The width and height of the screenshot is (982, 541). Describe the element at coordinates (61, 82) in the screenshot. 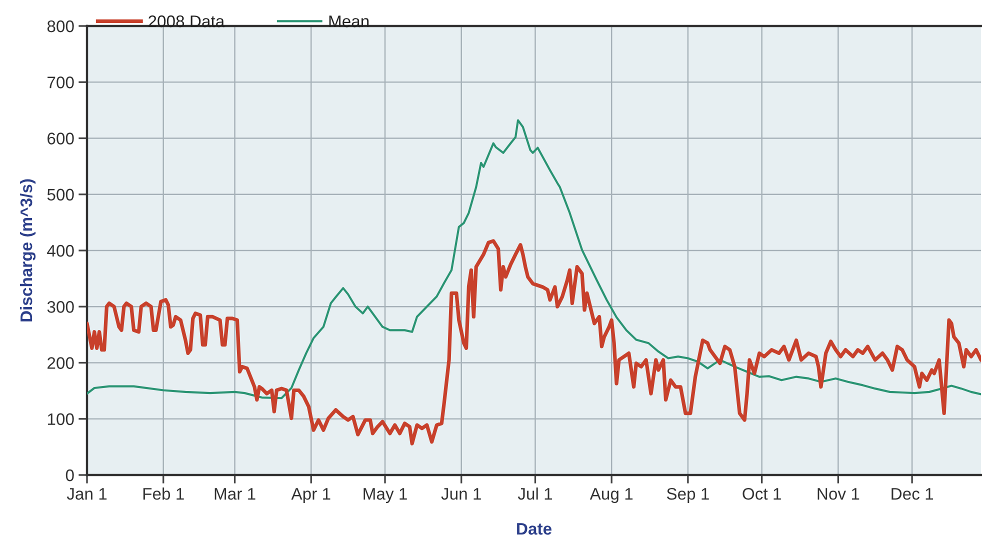

I see `y-tick-label: 700` at that location.